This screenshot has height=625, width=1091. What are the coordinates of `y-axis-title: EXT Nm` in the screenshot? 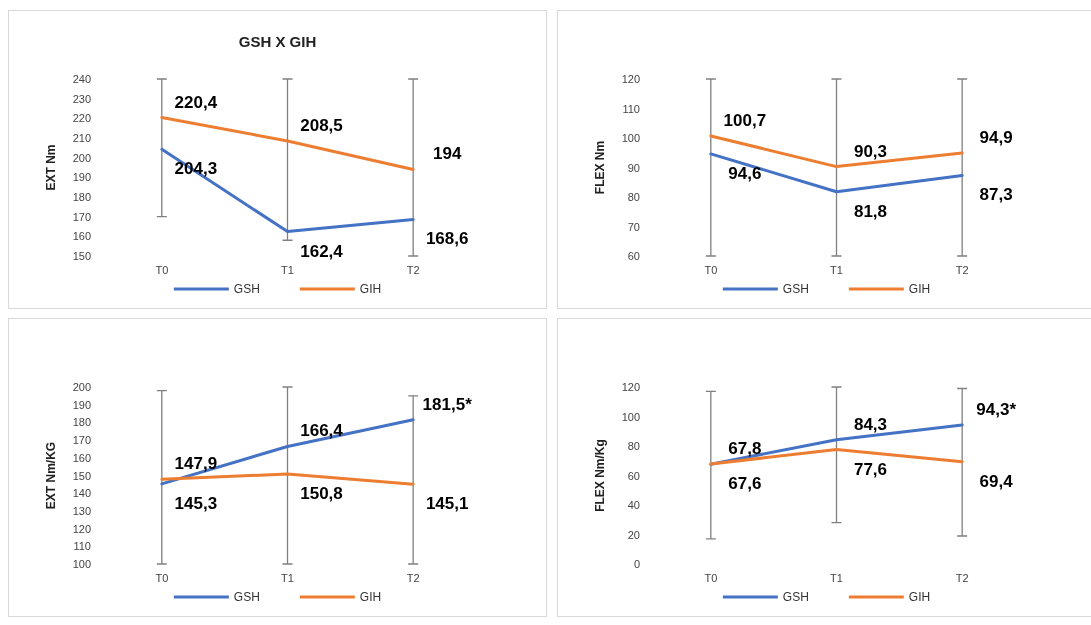 It's located at (51, 167).